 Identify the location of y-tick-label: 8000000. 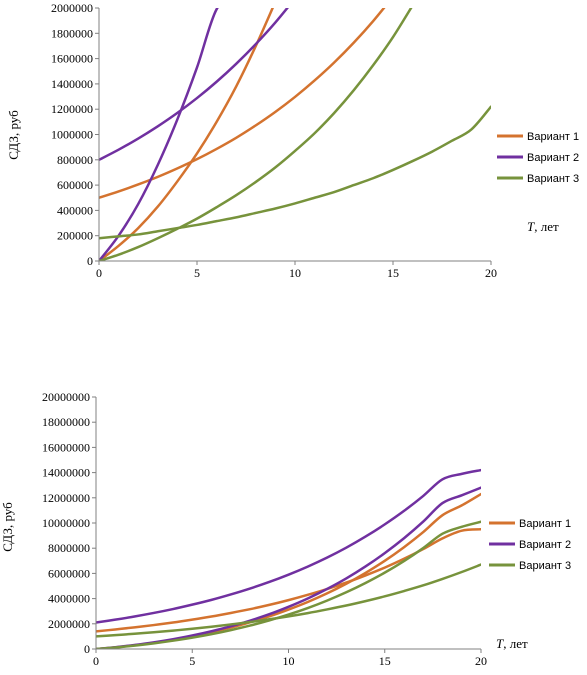
(69, 548).